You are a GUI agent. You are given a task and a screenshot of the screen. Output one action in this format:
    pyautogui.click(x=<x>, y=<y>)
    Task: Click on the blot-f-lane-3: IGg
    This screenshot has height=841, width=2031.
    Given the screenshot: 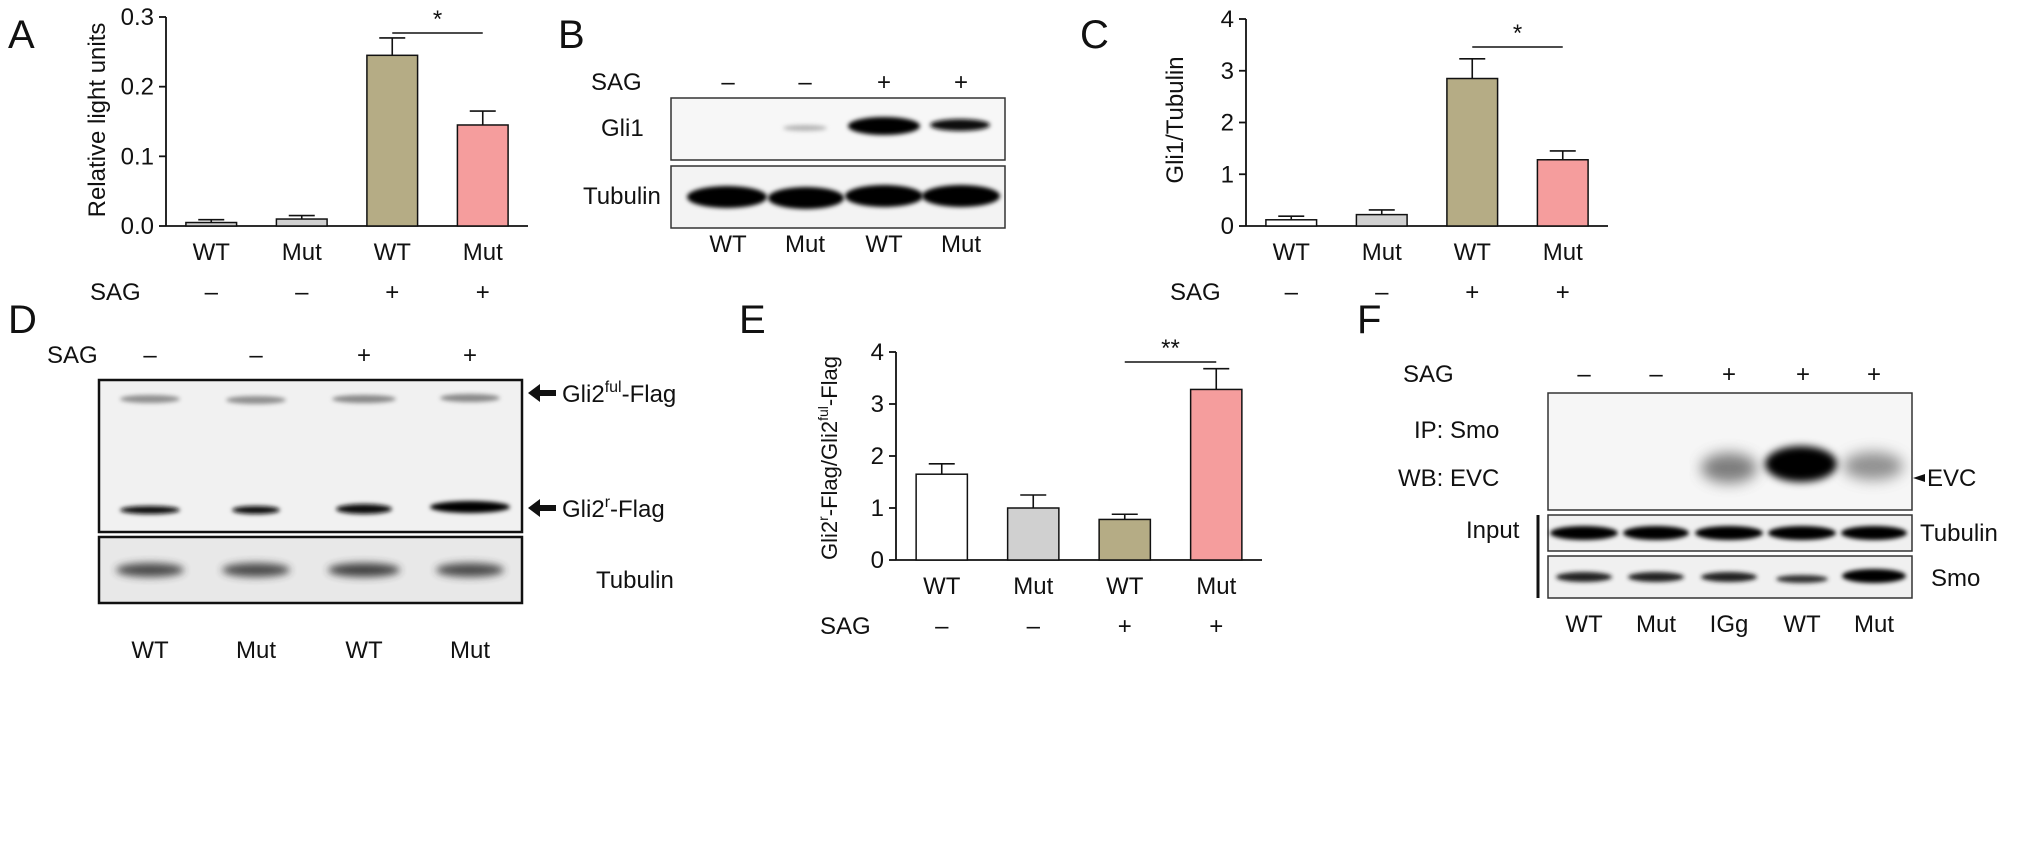 What is the action you would take?
    pyautogui.click(x=1729, y=624)
    